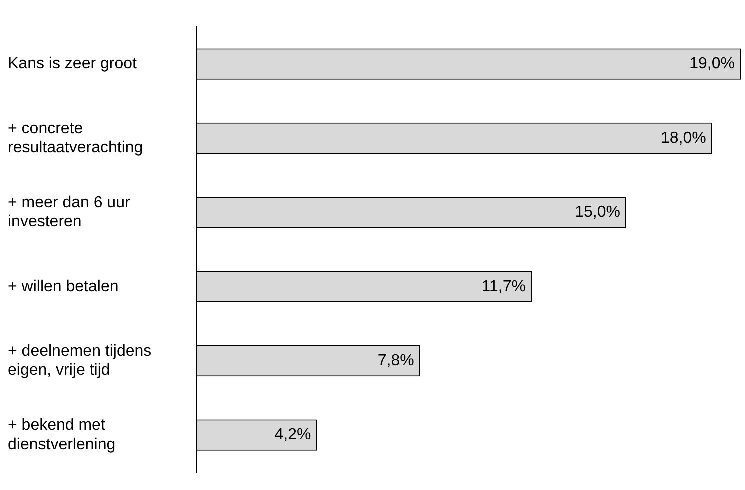  Describe the element at coordinates (683, 138) in the screenshot. I see `data-label: 18,0%` at that location.